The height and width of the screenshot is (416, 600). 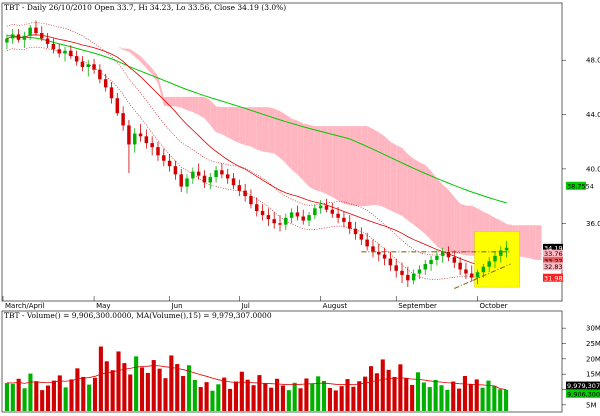 I want to click on y-tick-label: 44.0, so click(x=593, y=115).